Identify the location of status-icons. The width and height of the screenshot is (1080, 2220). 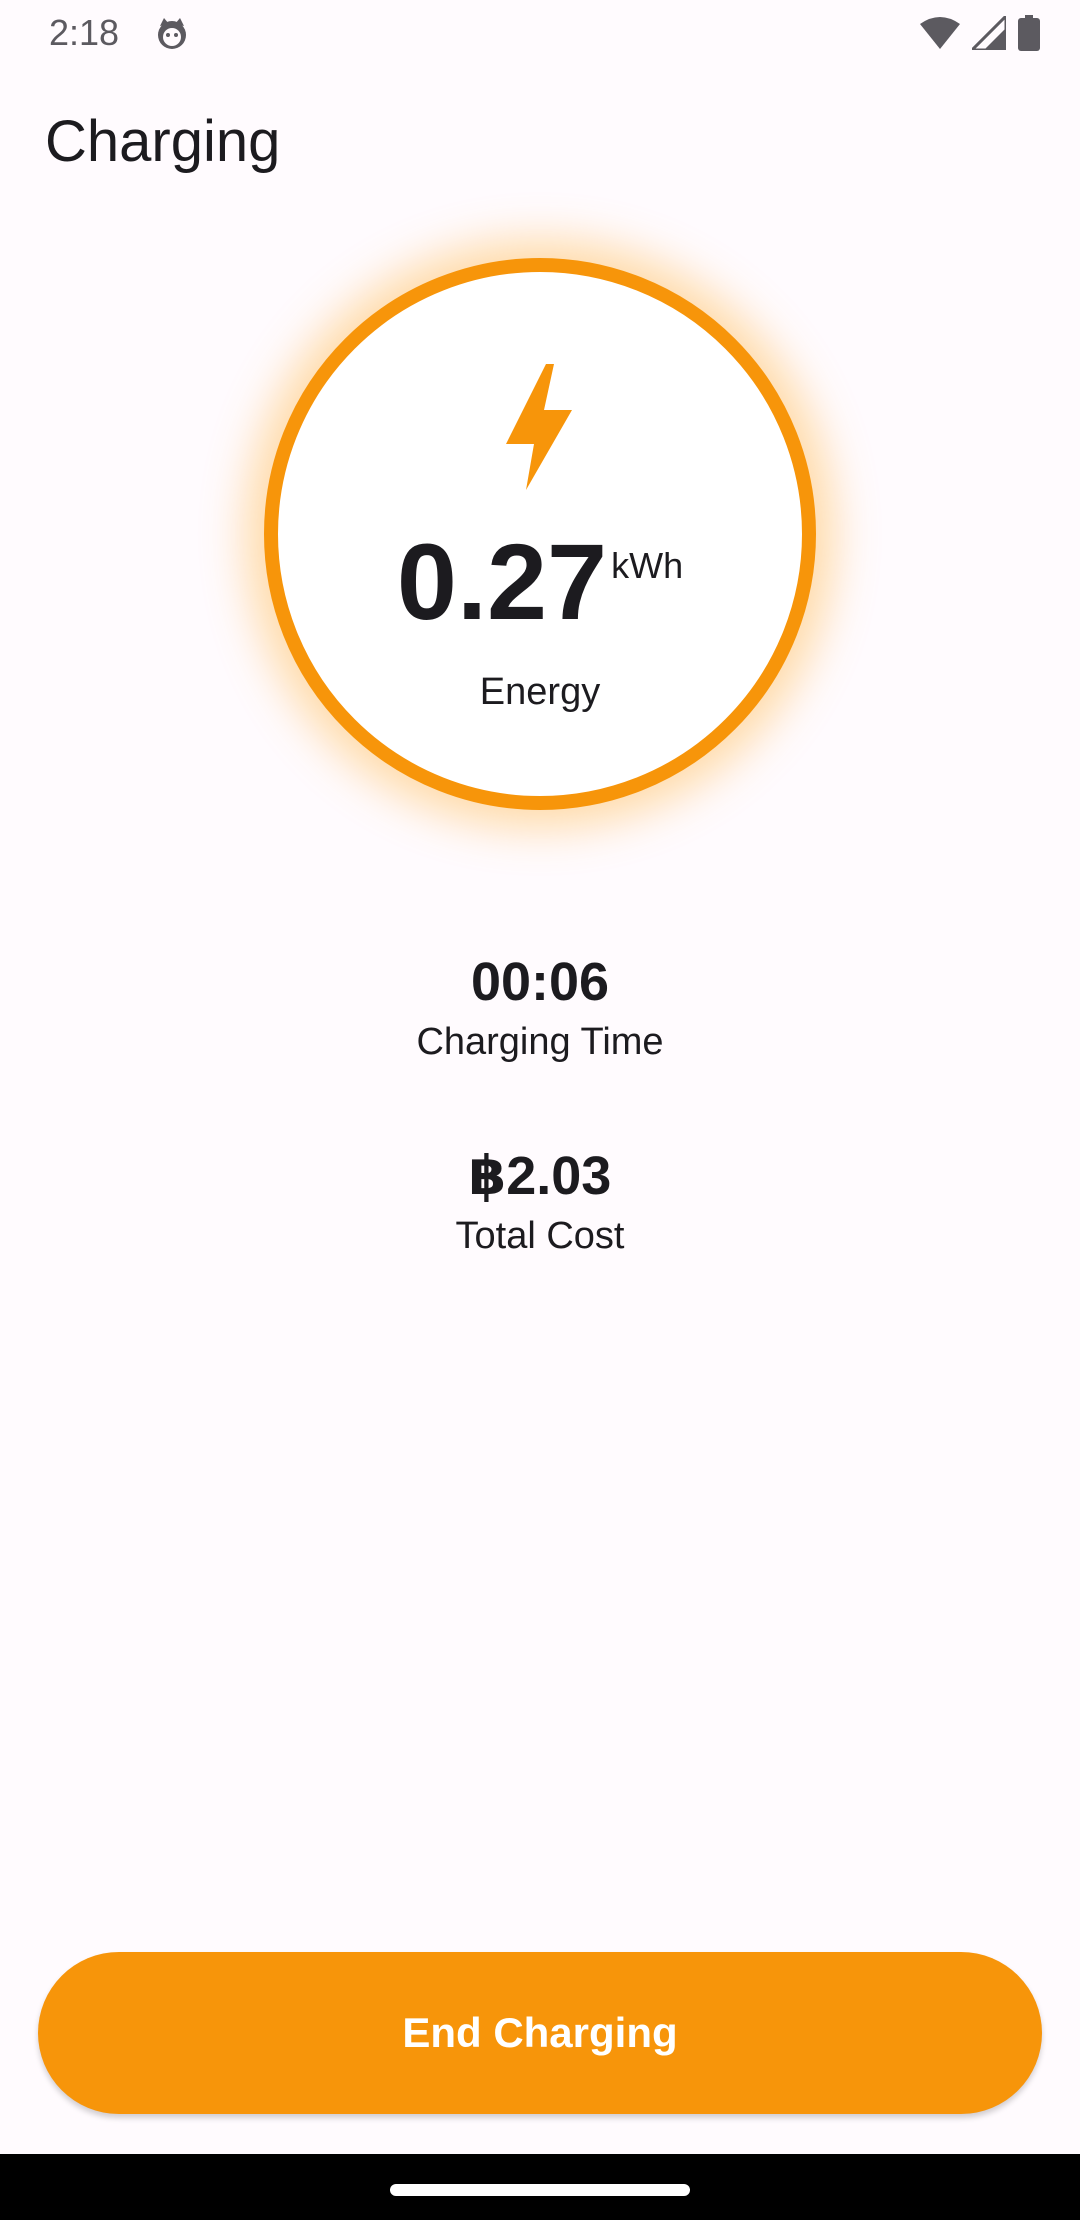
(980, 33).